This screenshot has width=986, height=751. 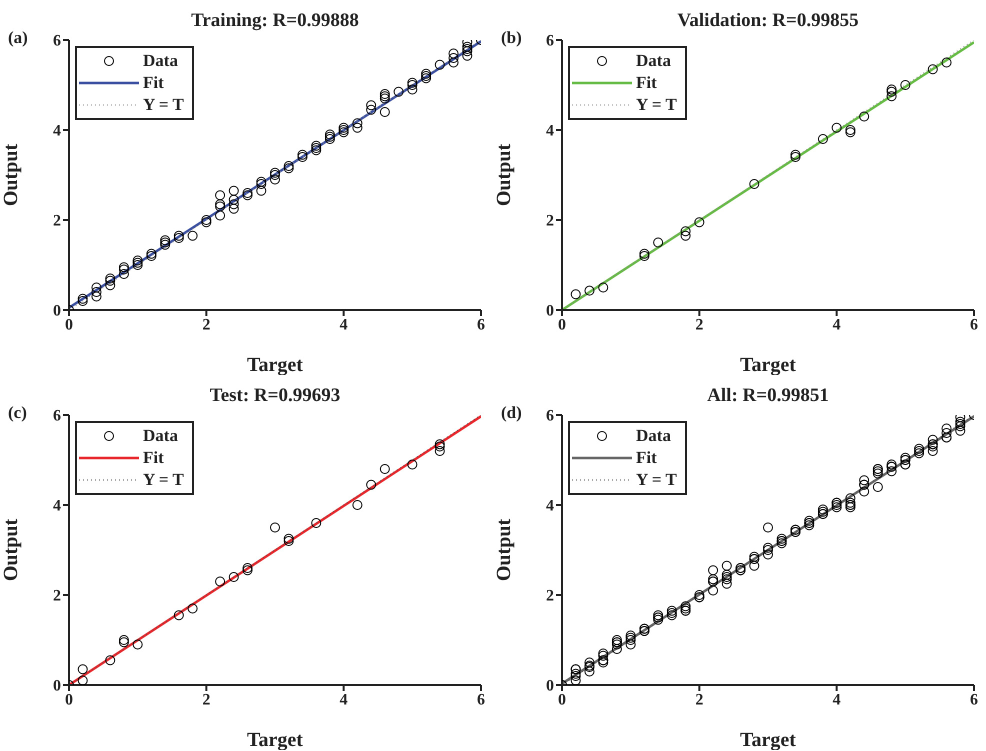 What do you see at coordinates (511, 38) in the screenshot?
I see `text: (b)` at bounding box center [511, 38].